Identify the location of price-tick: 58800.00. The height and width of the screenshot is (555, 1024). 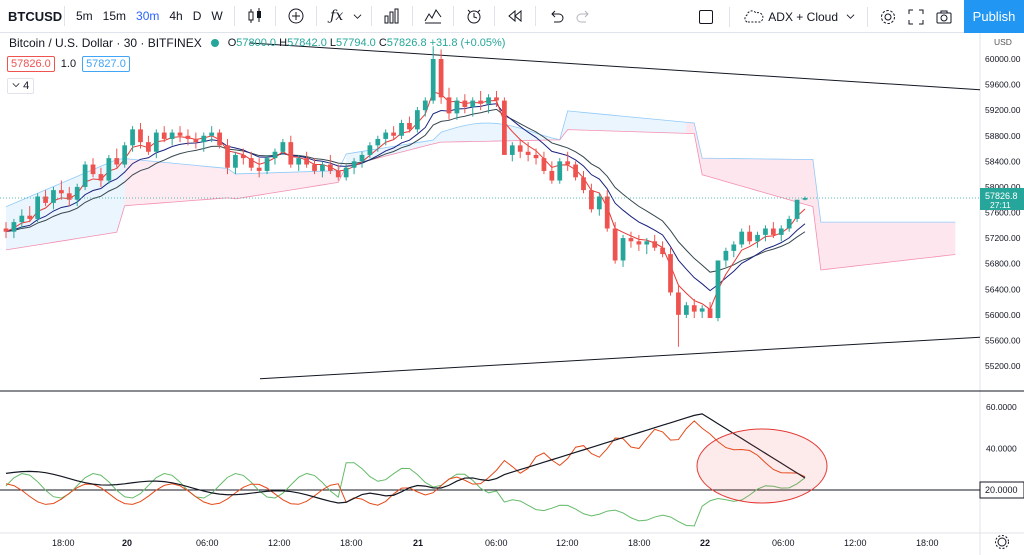
(1003, 136).